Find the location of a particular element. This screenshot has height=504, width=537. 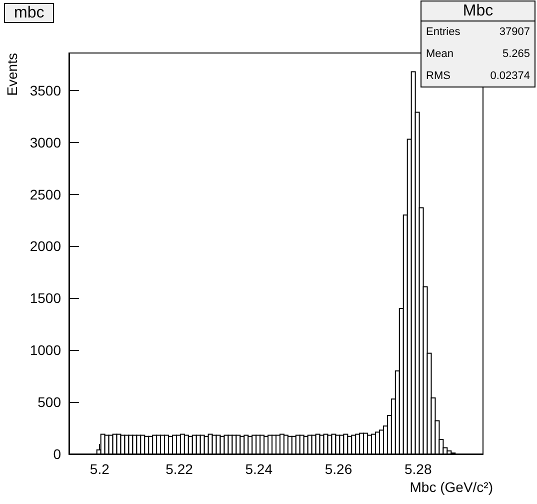

y-tick-label: 0 is located at coordinates (57, 454).